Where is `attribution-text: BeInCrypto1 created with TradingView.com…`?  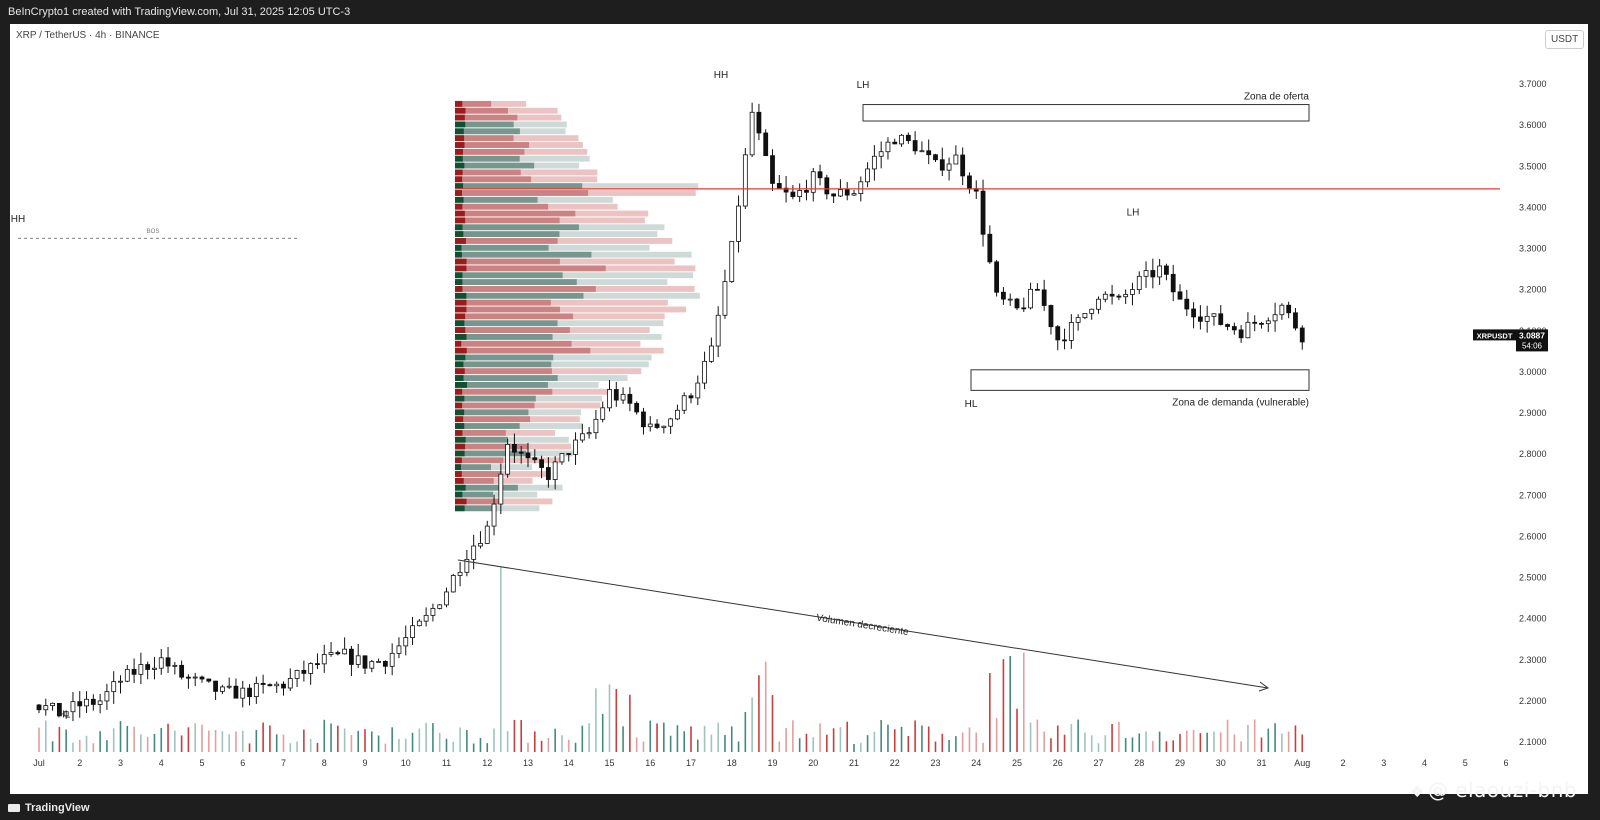
attribution-text: BeInCrypto1 created with TradingView.com… is located at coordinates (179, 12).